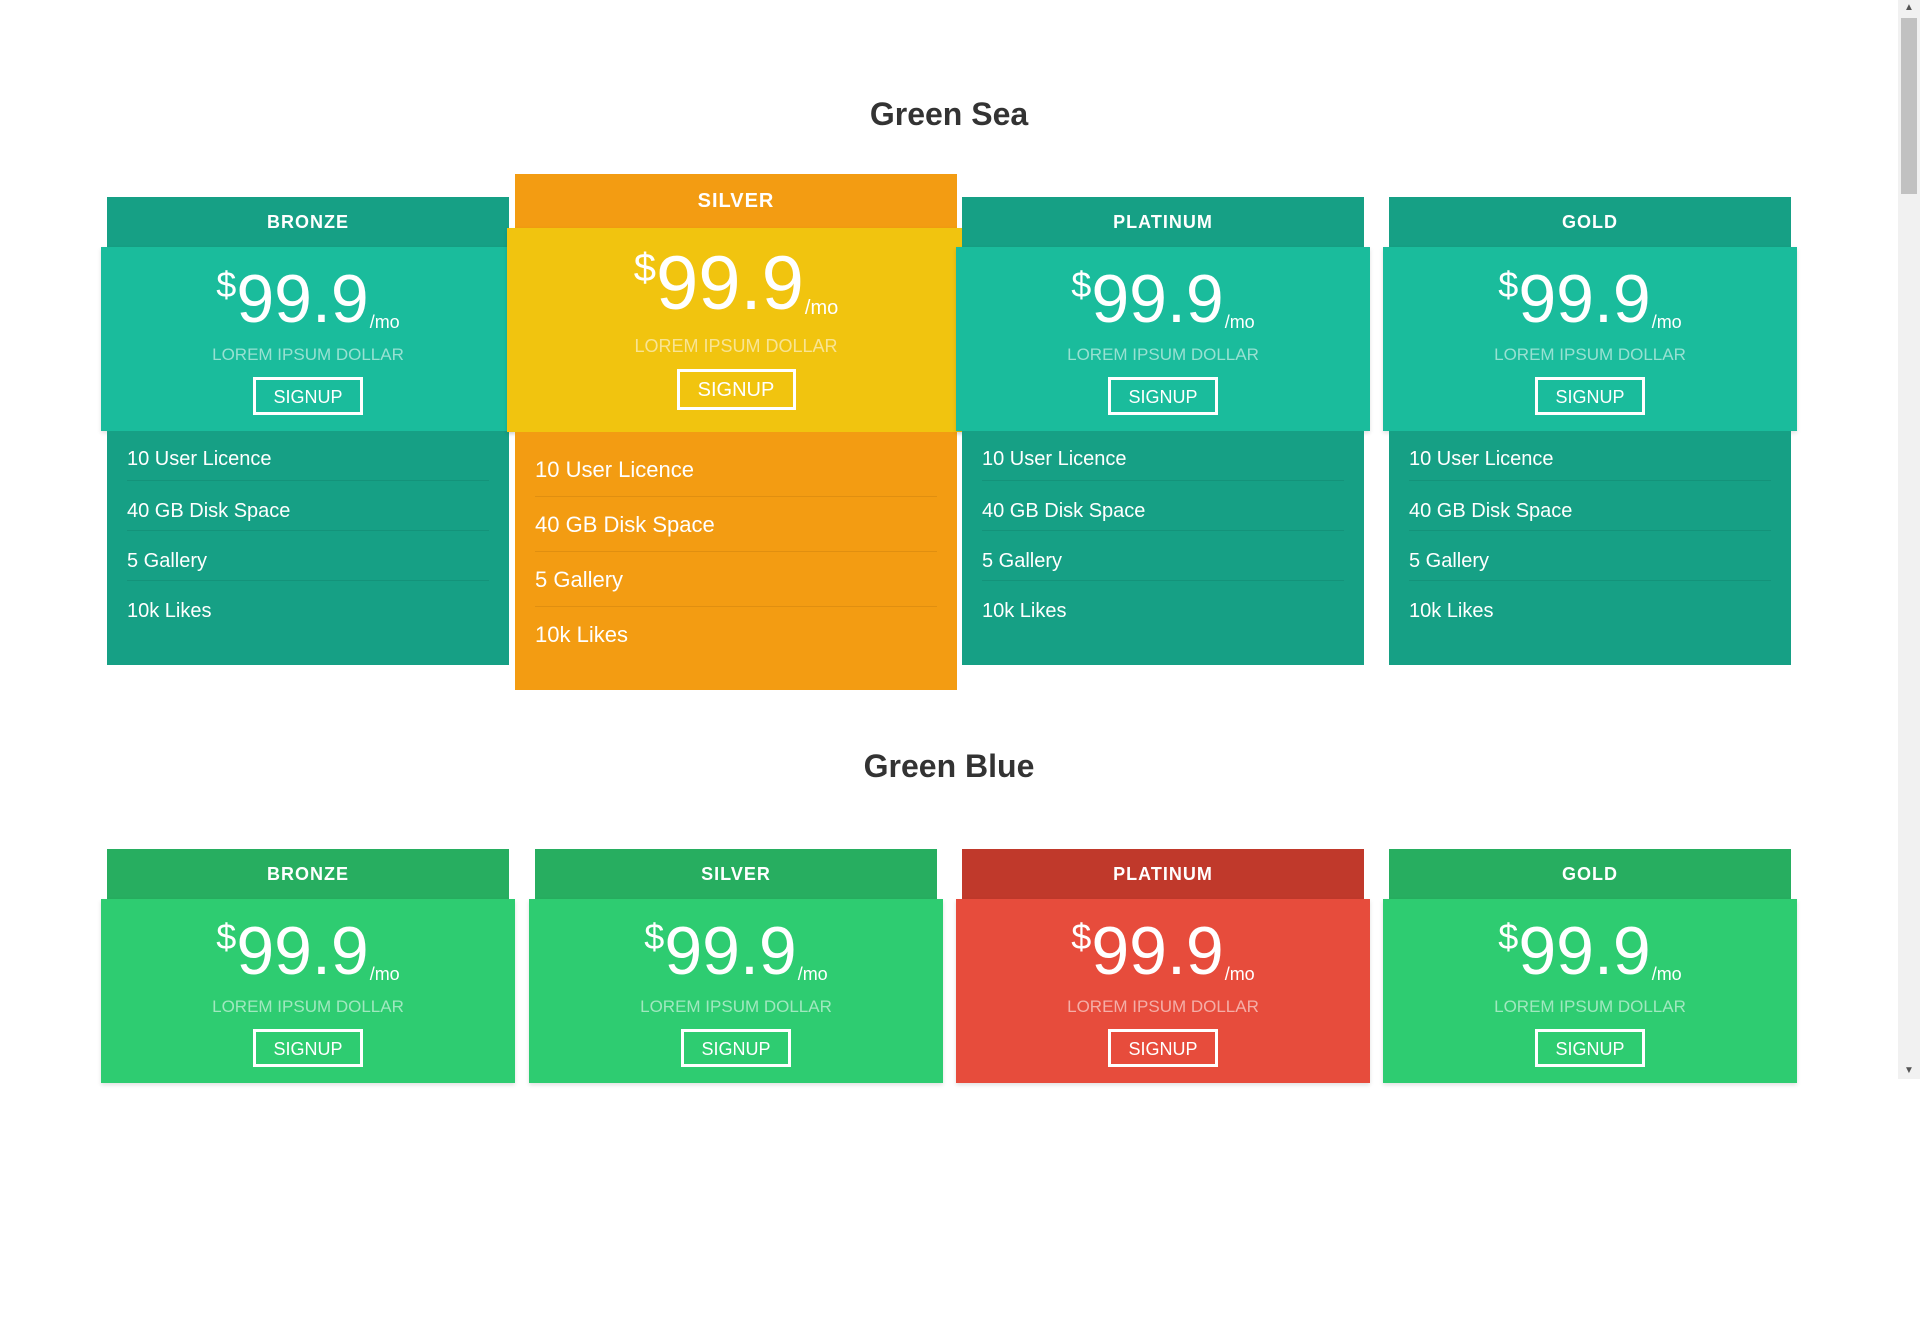 The height and width of the screenshot is (1317, 1920). Describe the element at coordinates (949, 766) in the screenshot. I see `section-title-green-blue: Green Blue` at that location.